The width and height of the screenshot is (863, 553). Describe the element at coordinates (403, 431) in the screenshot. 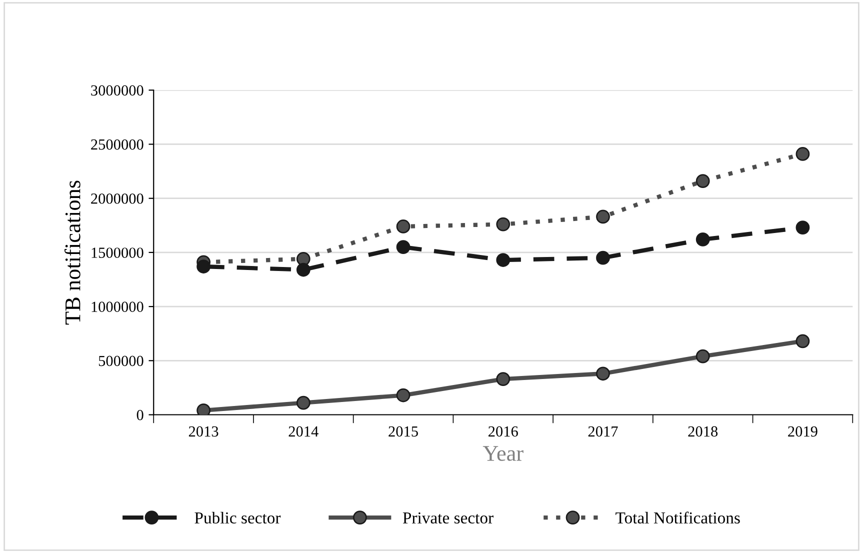

I see `x-tick-label: 2015` at that location.